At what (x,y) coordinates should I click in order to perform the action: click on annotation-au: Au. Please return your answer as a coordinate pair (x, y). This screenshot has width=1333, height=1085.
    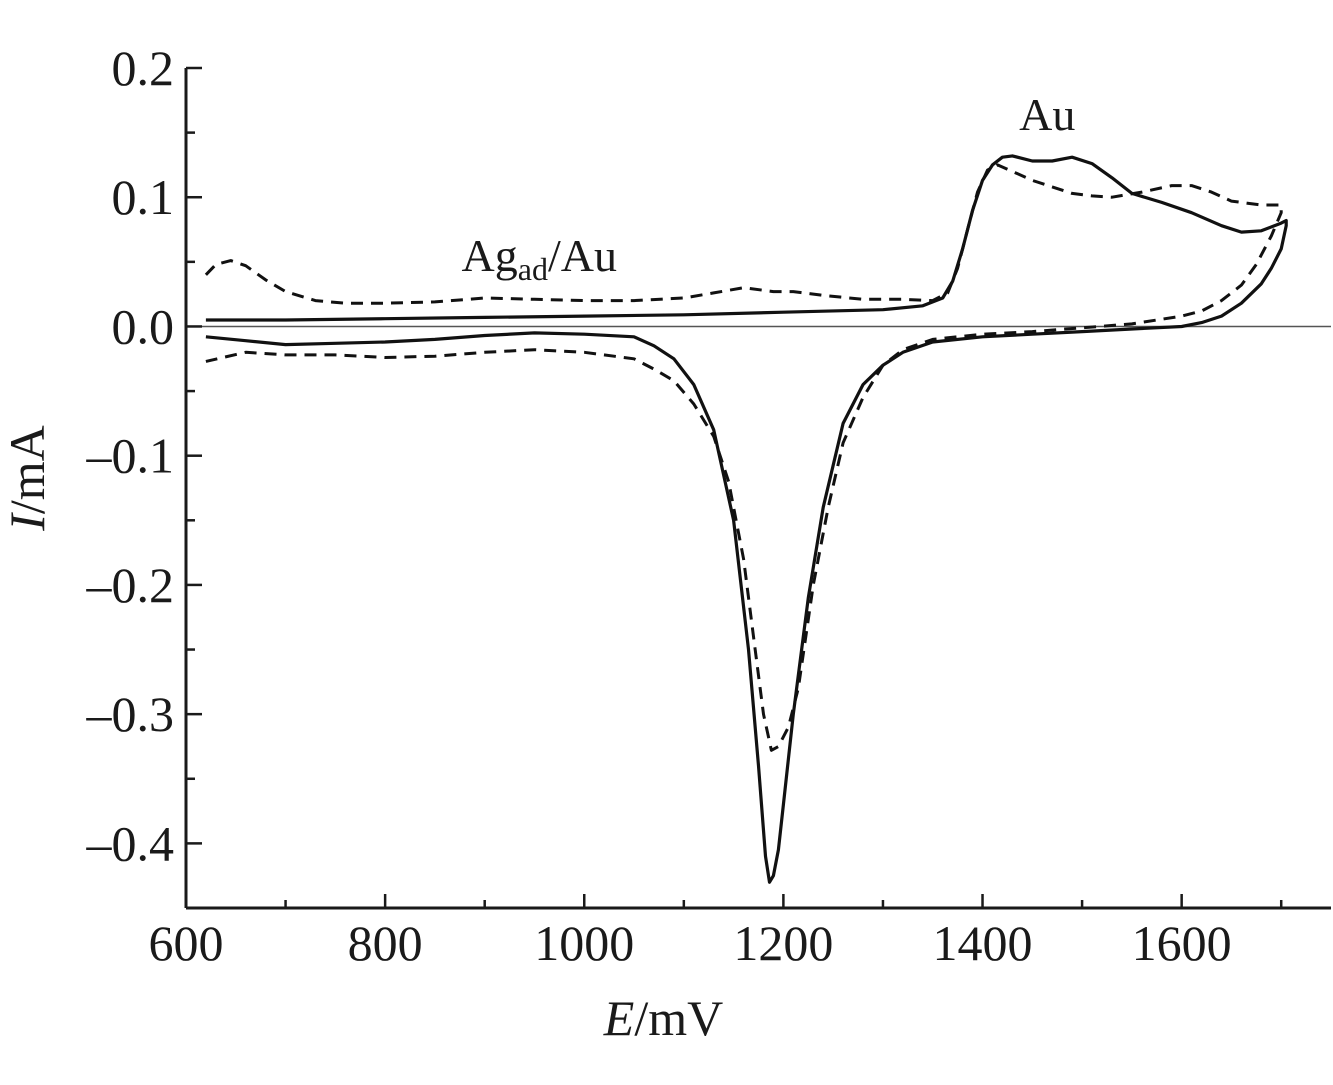
    Looking at the image, I should click on (1047, 114).